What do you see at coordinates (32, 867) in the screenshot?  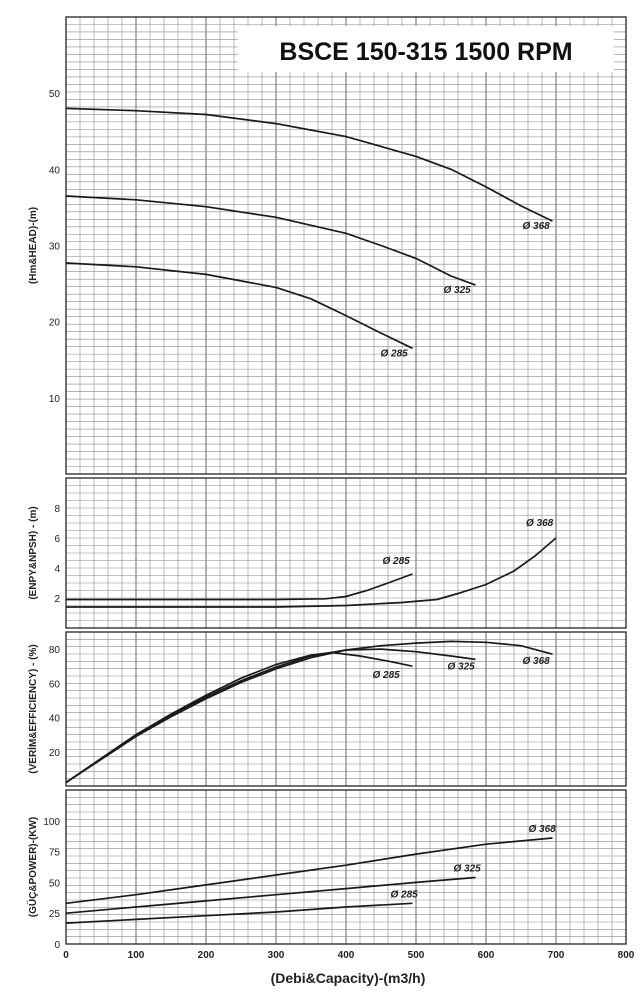 I see `y-axis-label: (GÜÇ&POWER)-(KW)` at bounding box center [32, 867].